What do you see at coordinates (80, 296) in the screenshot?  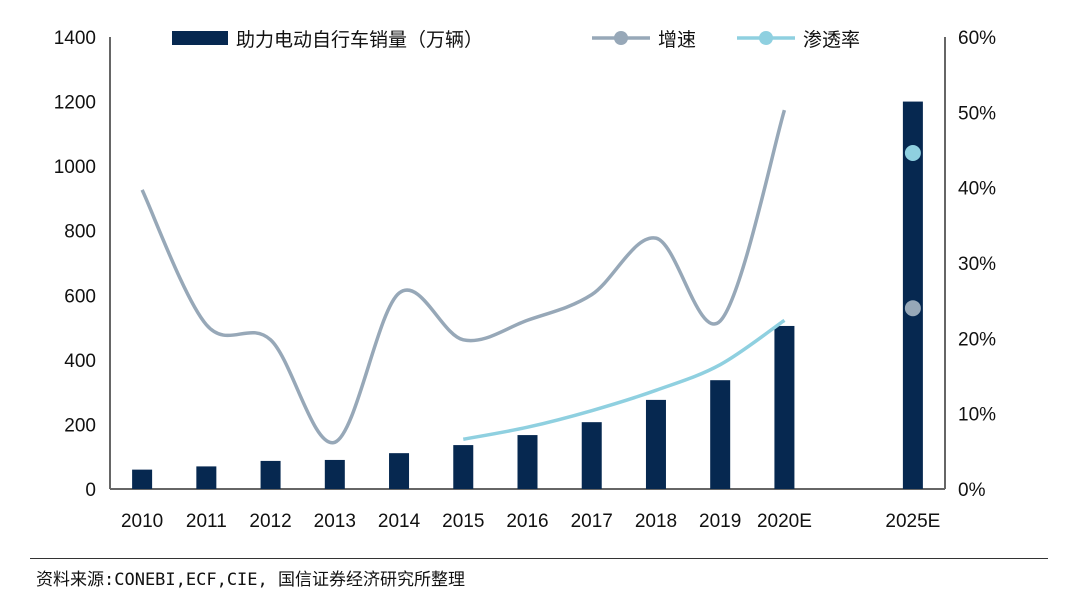 I see `y-left-tick-label: 600` at bounding box center [80, 296].